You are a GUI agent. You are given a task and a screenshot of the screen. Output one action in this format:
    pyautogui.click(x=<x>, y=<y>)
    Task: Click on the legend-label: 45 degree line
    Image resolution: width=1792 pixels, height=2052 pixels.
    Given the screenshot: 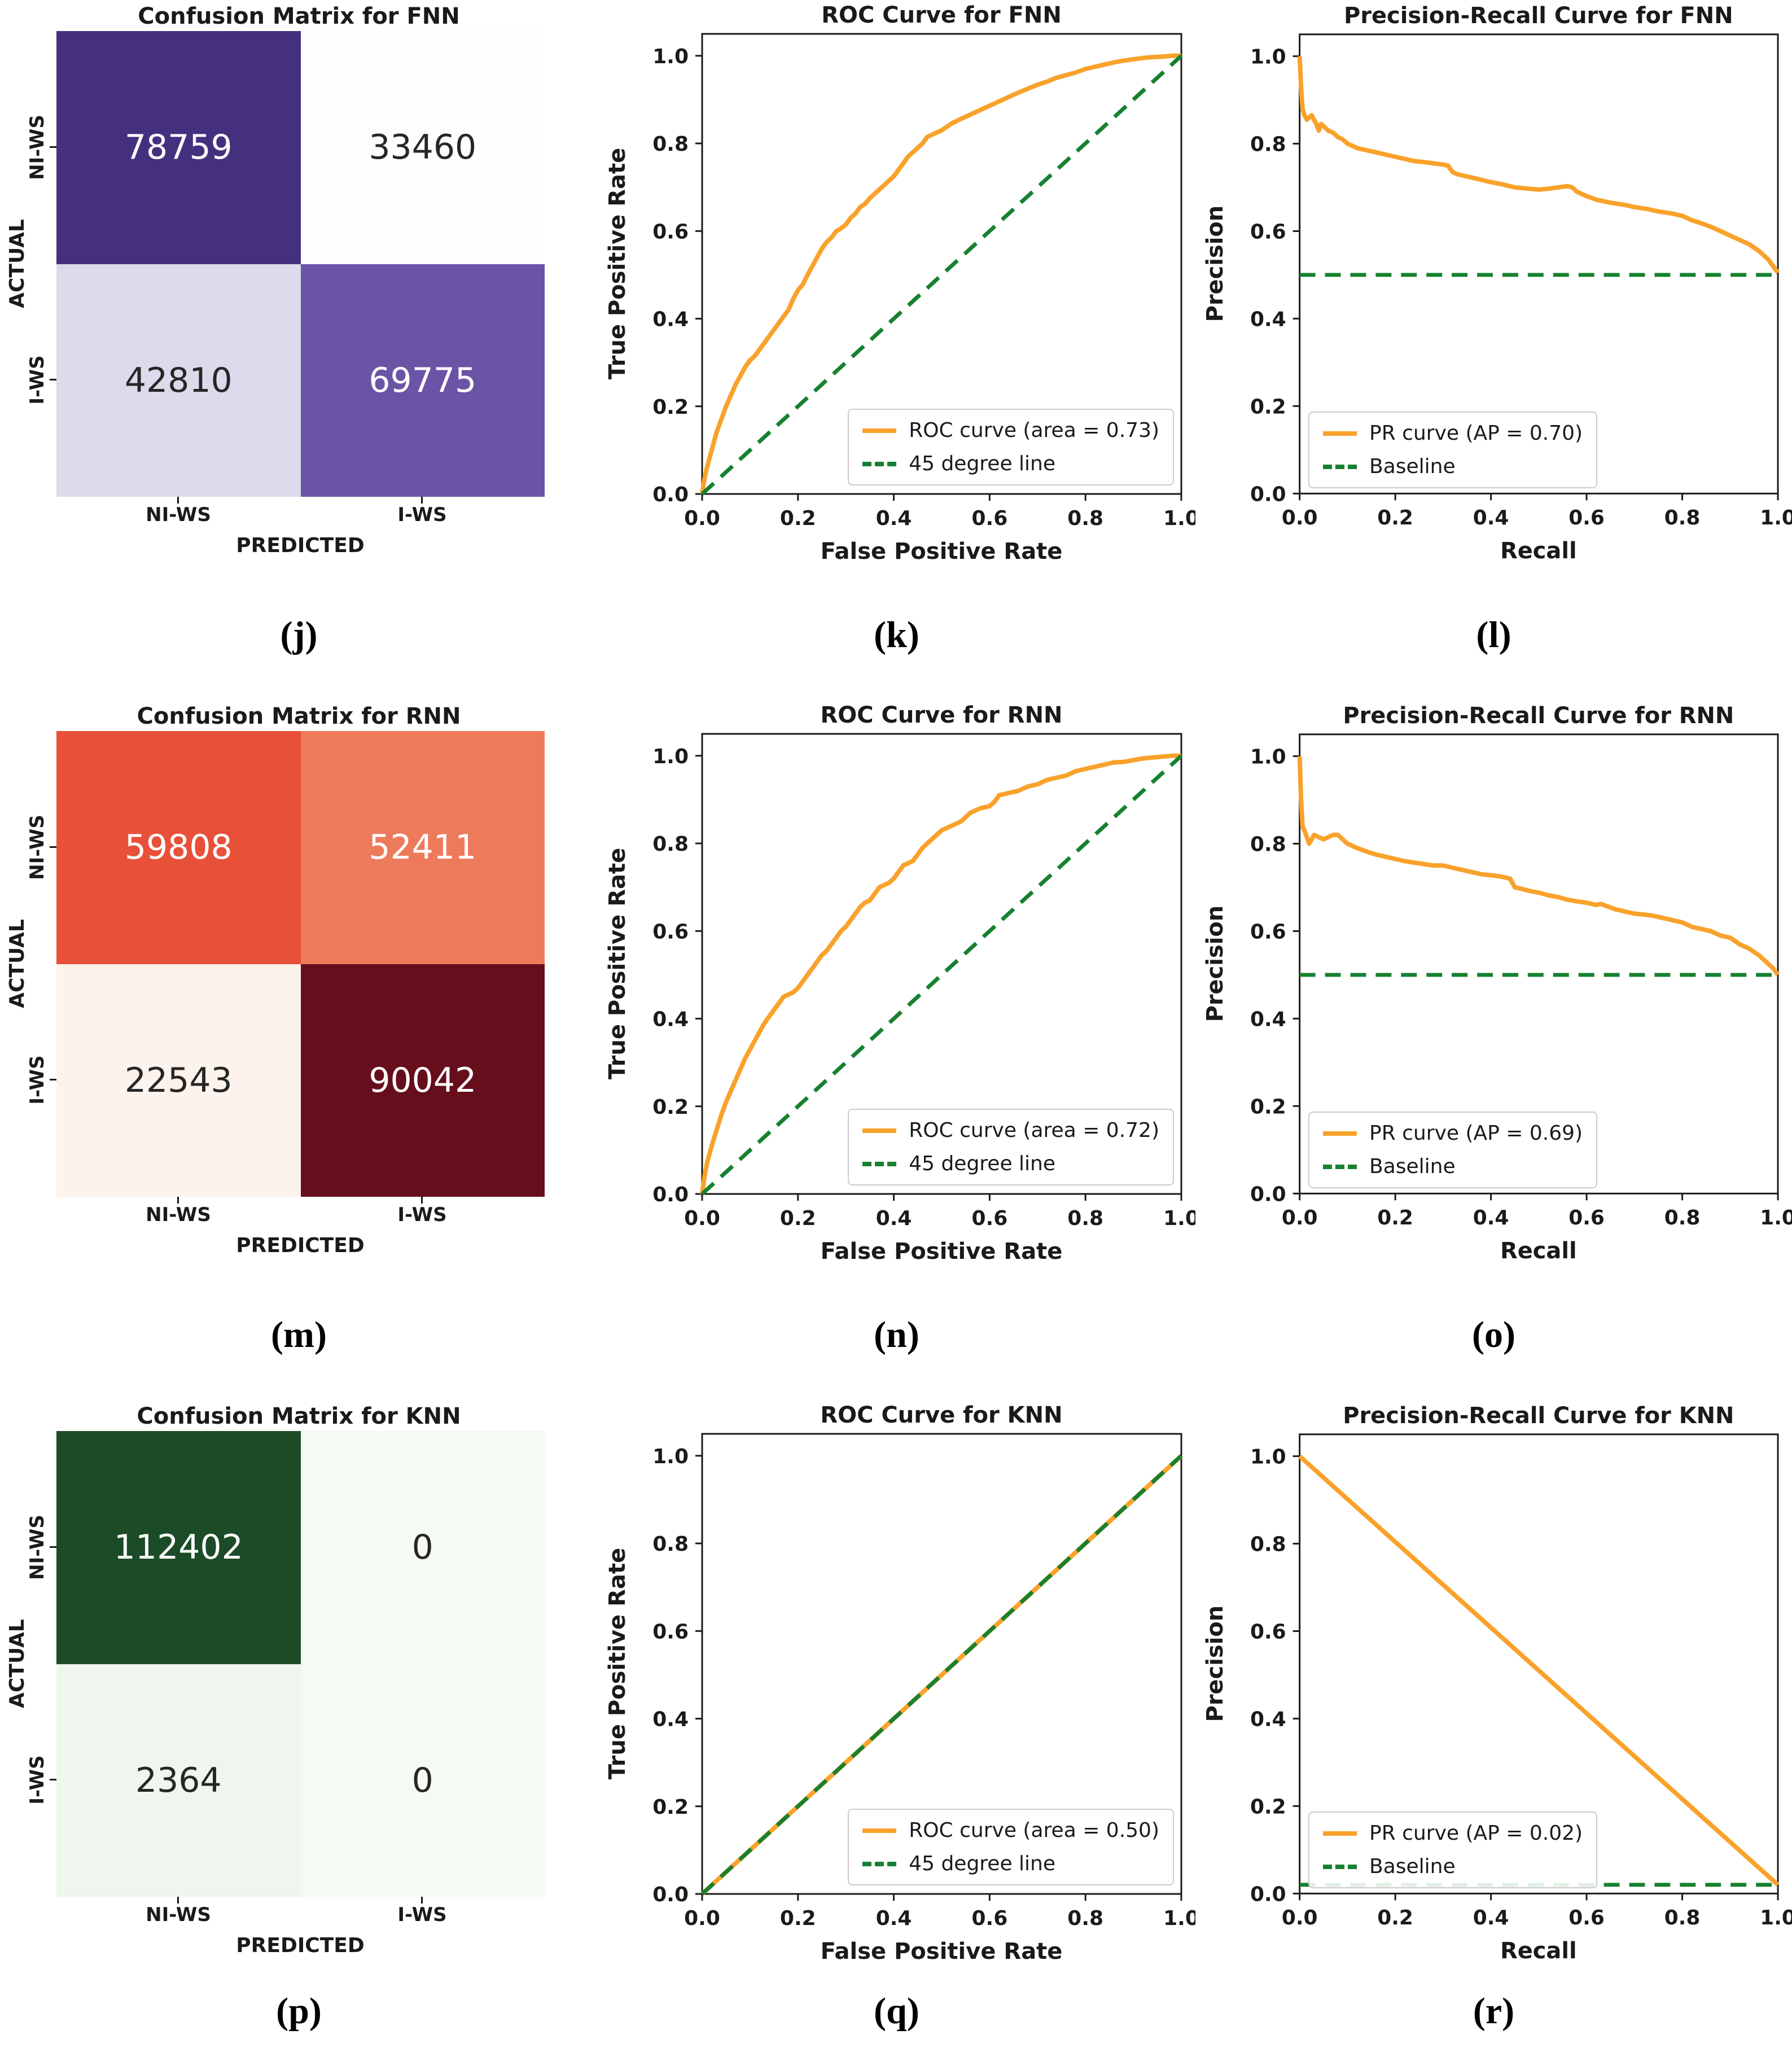 What is the action you would take?
    pyautogui.click(x=982, y=1163)
    